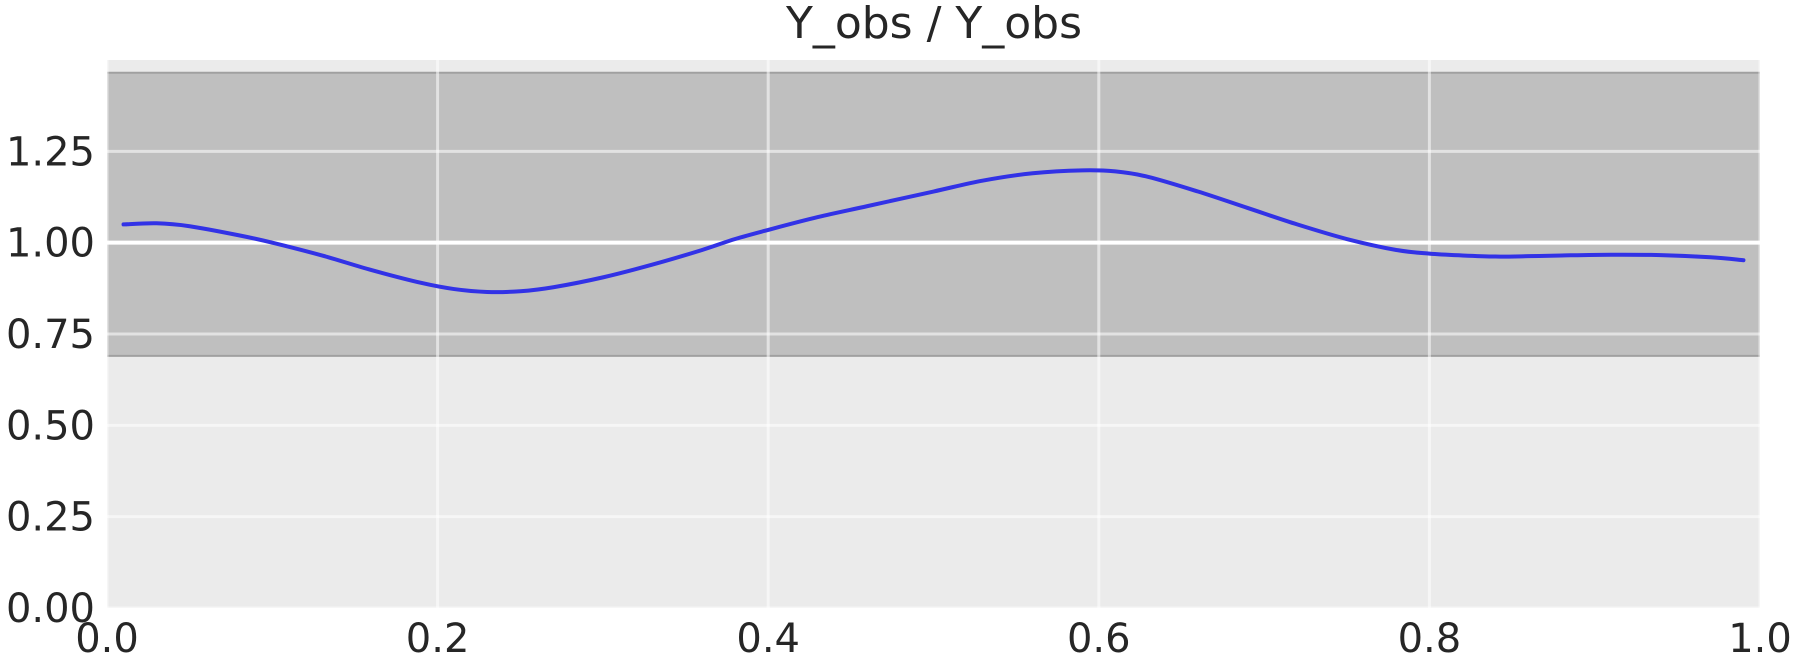 Image resolution: width=1800 pixels, height=662 pixels. What do you see at coordinates (50, 609) in the screenshot?
I see `y-tick-label: 0.00` at bounding box center [50, 609].